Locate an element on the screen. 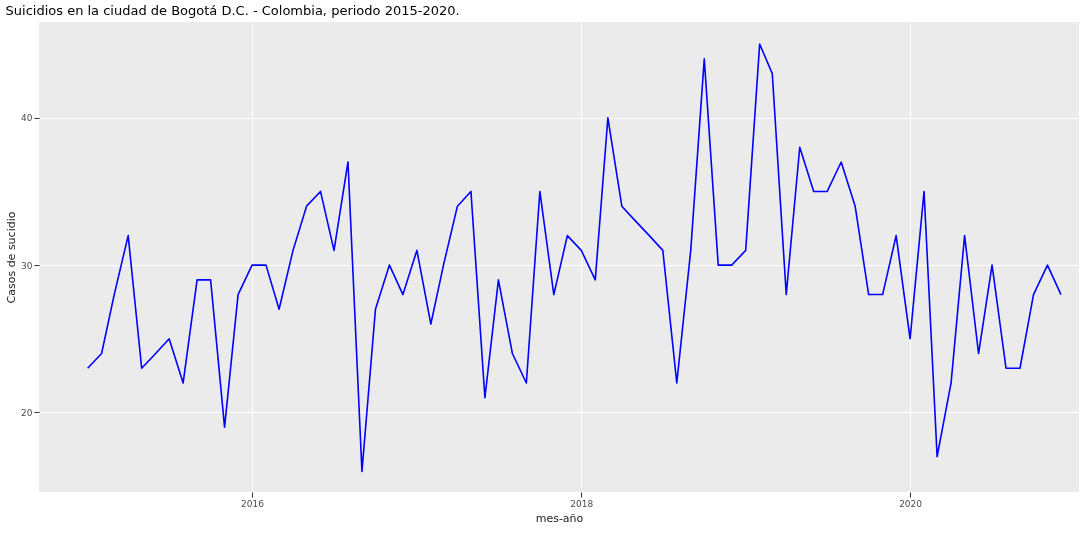  y-axis-title: Casos de sucidio is located at coordinates (12, 257).